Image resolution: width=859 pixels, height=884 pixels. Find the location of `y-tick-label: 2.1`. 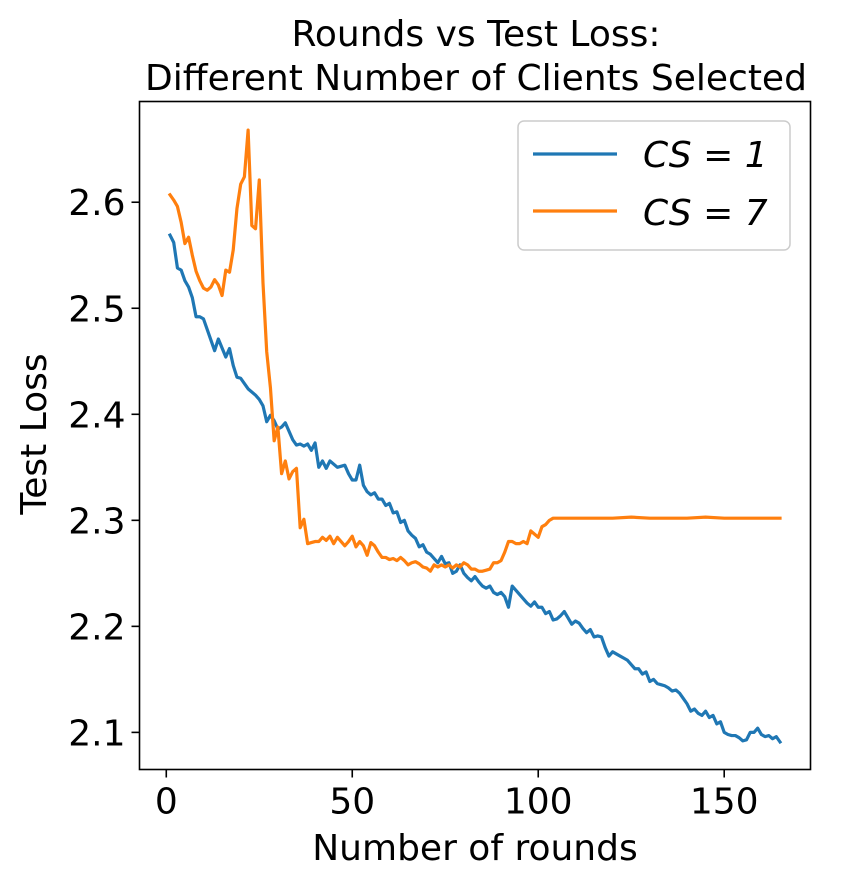

y-tick-label: 2.1 is located at coordinates (96, 733).